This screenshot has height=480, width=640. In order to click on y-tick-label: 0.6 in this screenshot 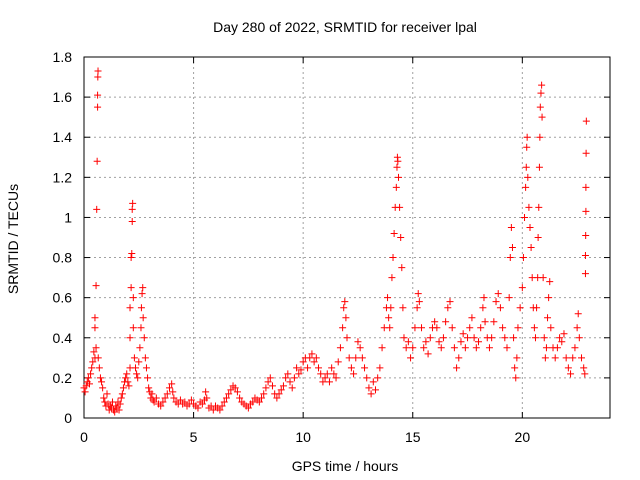, I will do `click(63, 298)`.